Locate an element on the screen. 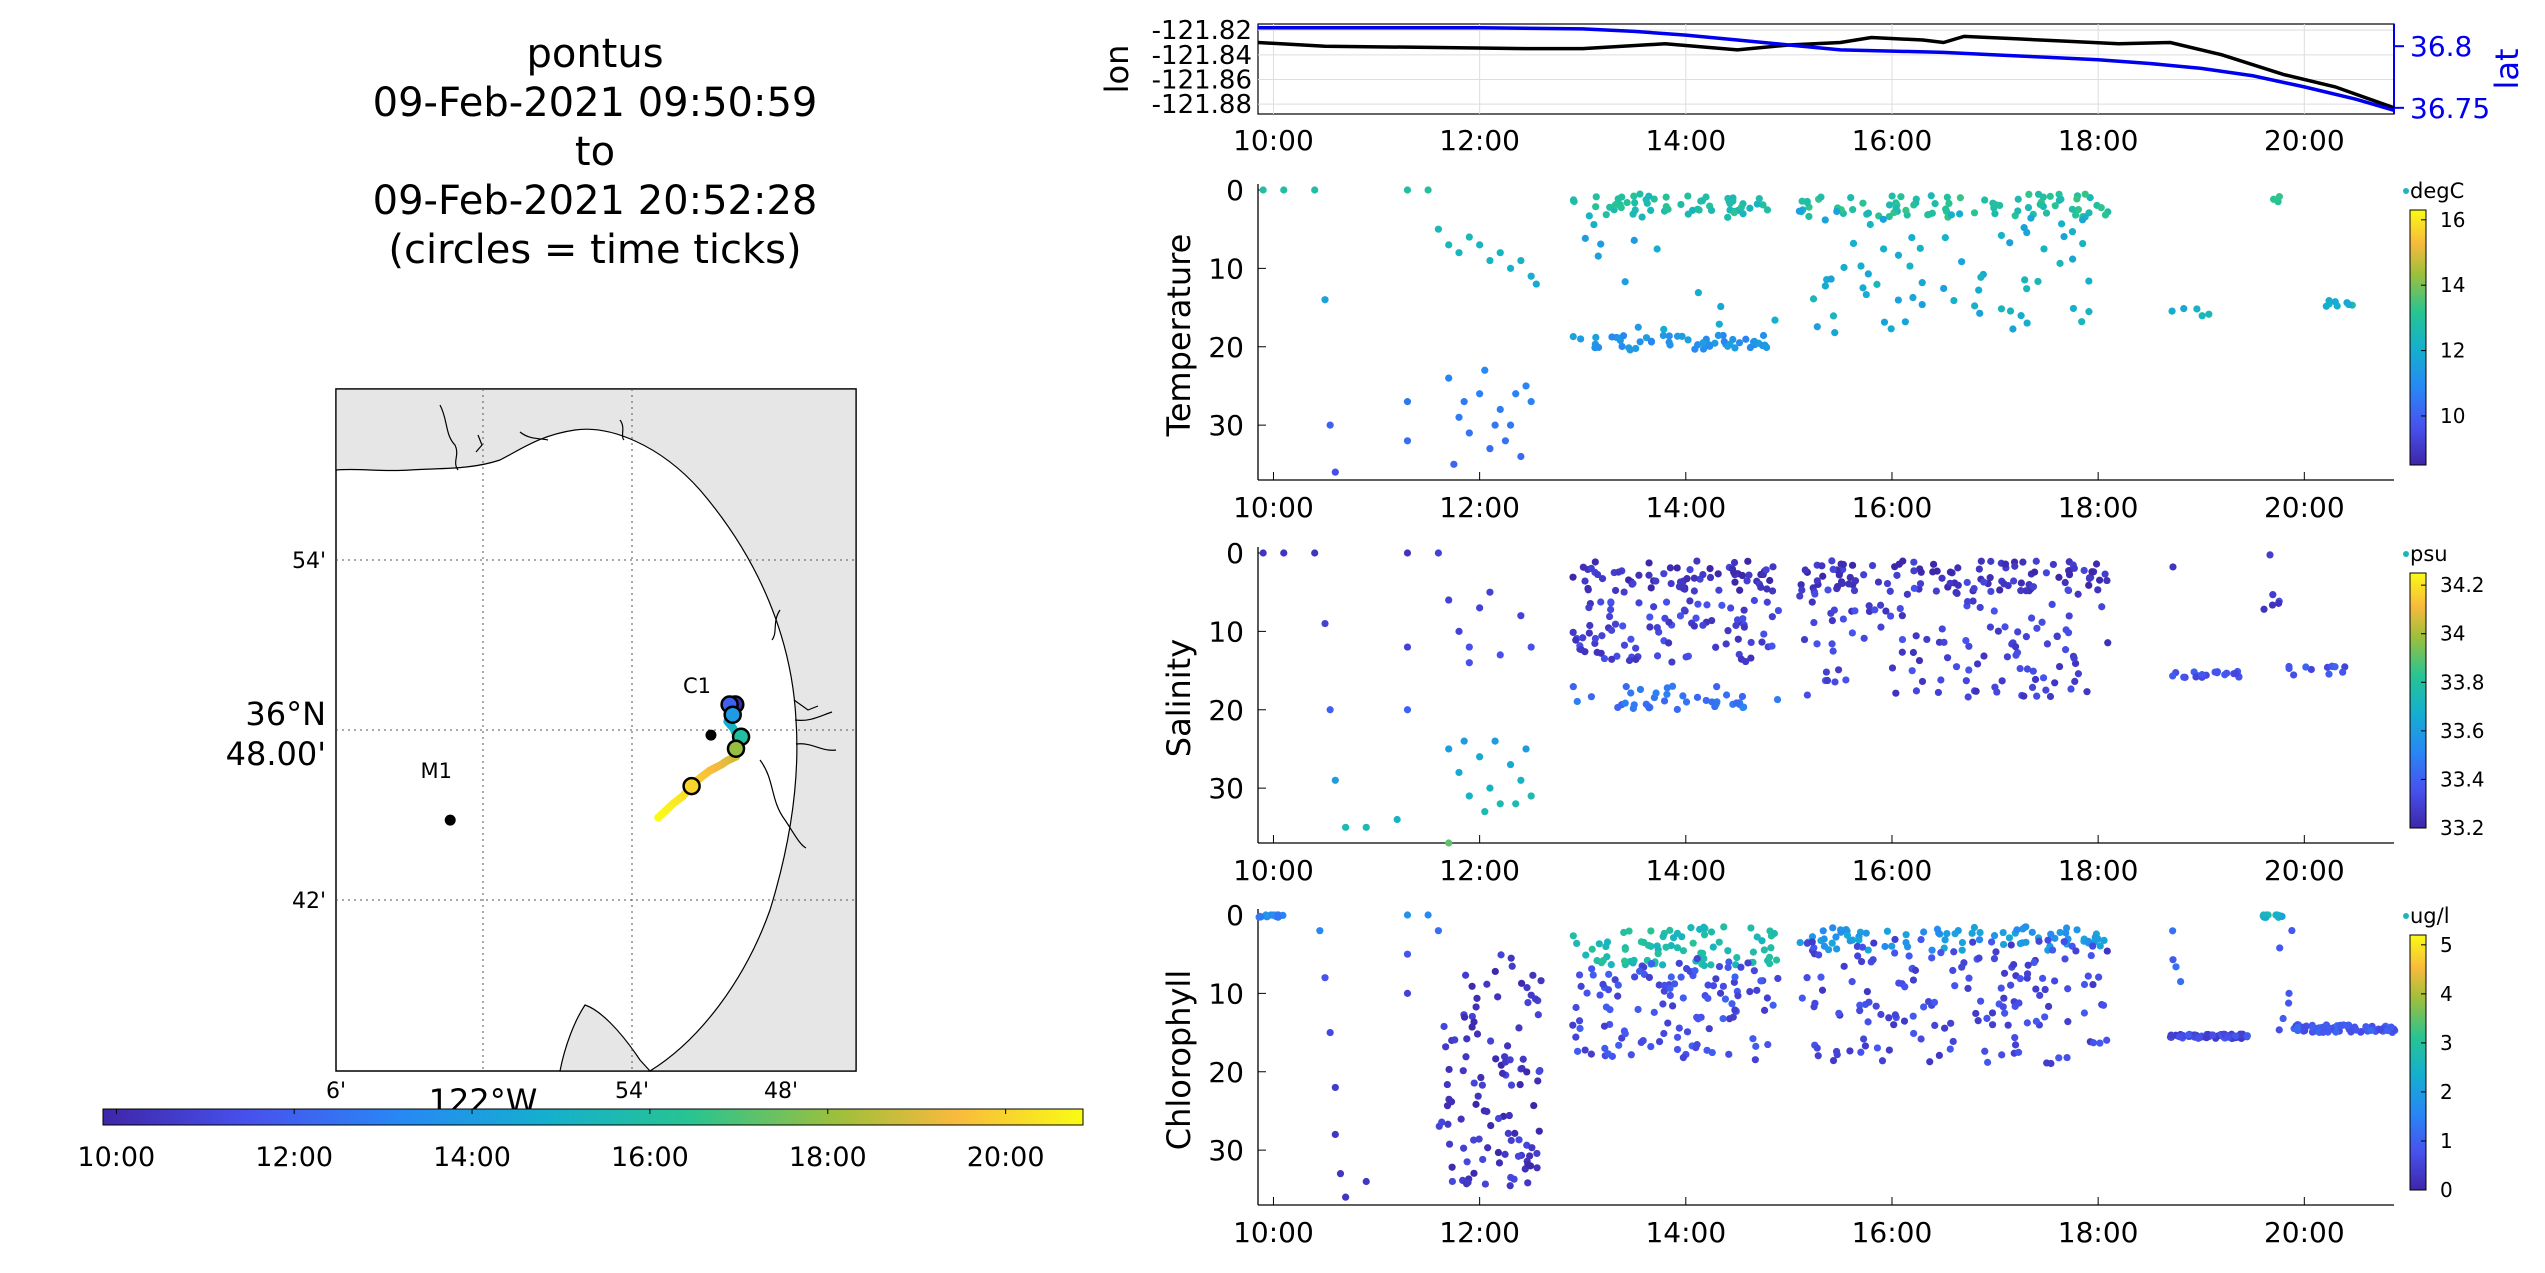 This screenshot has width=2545, height=1273. time-colorbar-tick-label: 18:00 is located at coordinates (828, 1157).